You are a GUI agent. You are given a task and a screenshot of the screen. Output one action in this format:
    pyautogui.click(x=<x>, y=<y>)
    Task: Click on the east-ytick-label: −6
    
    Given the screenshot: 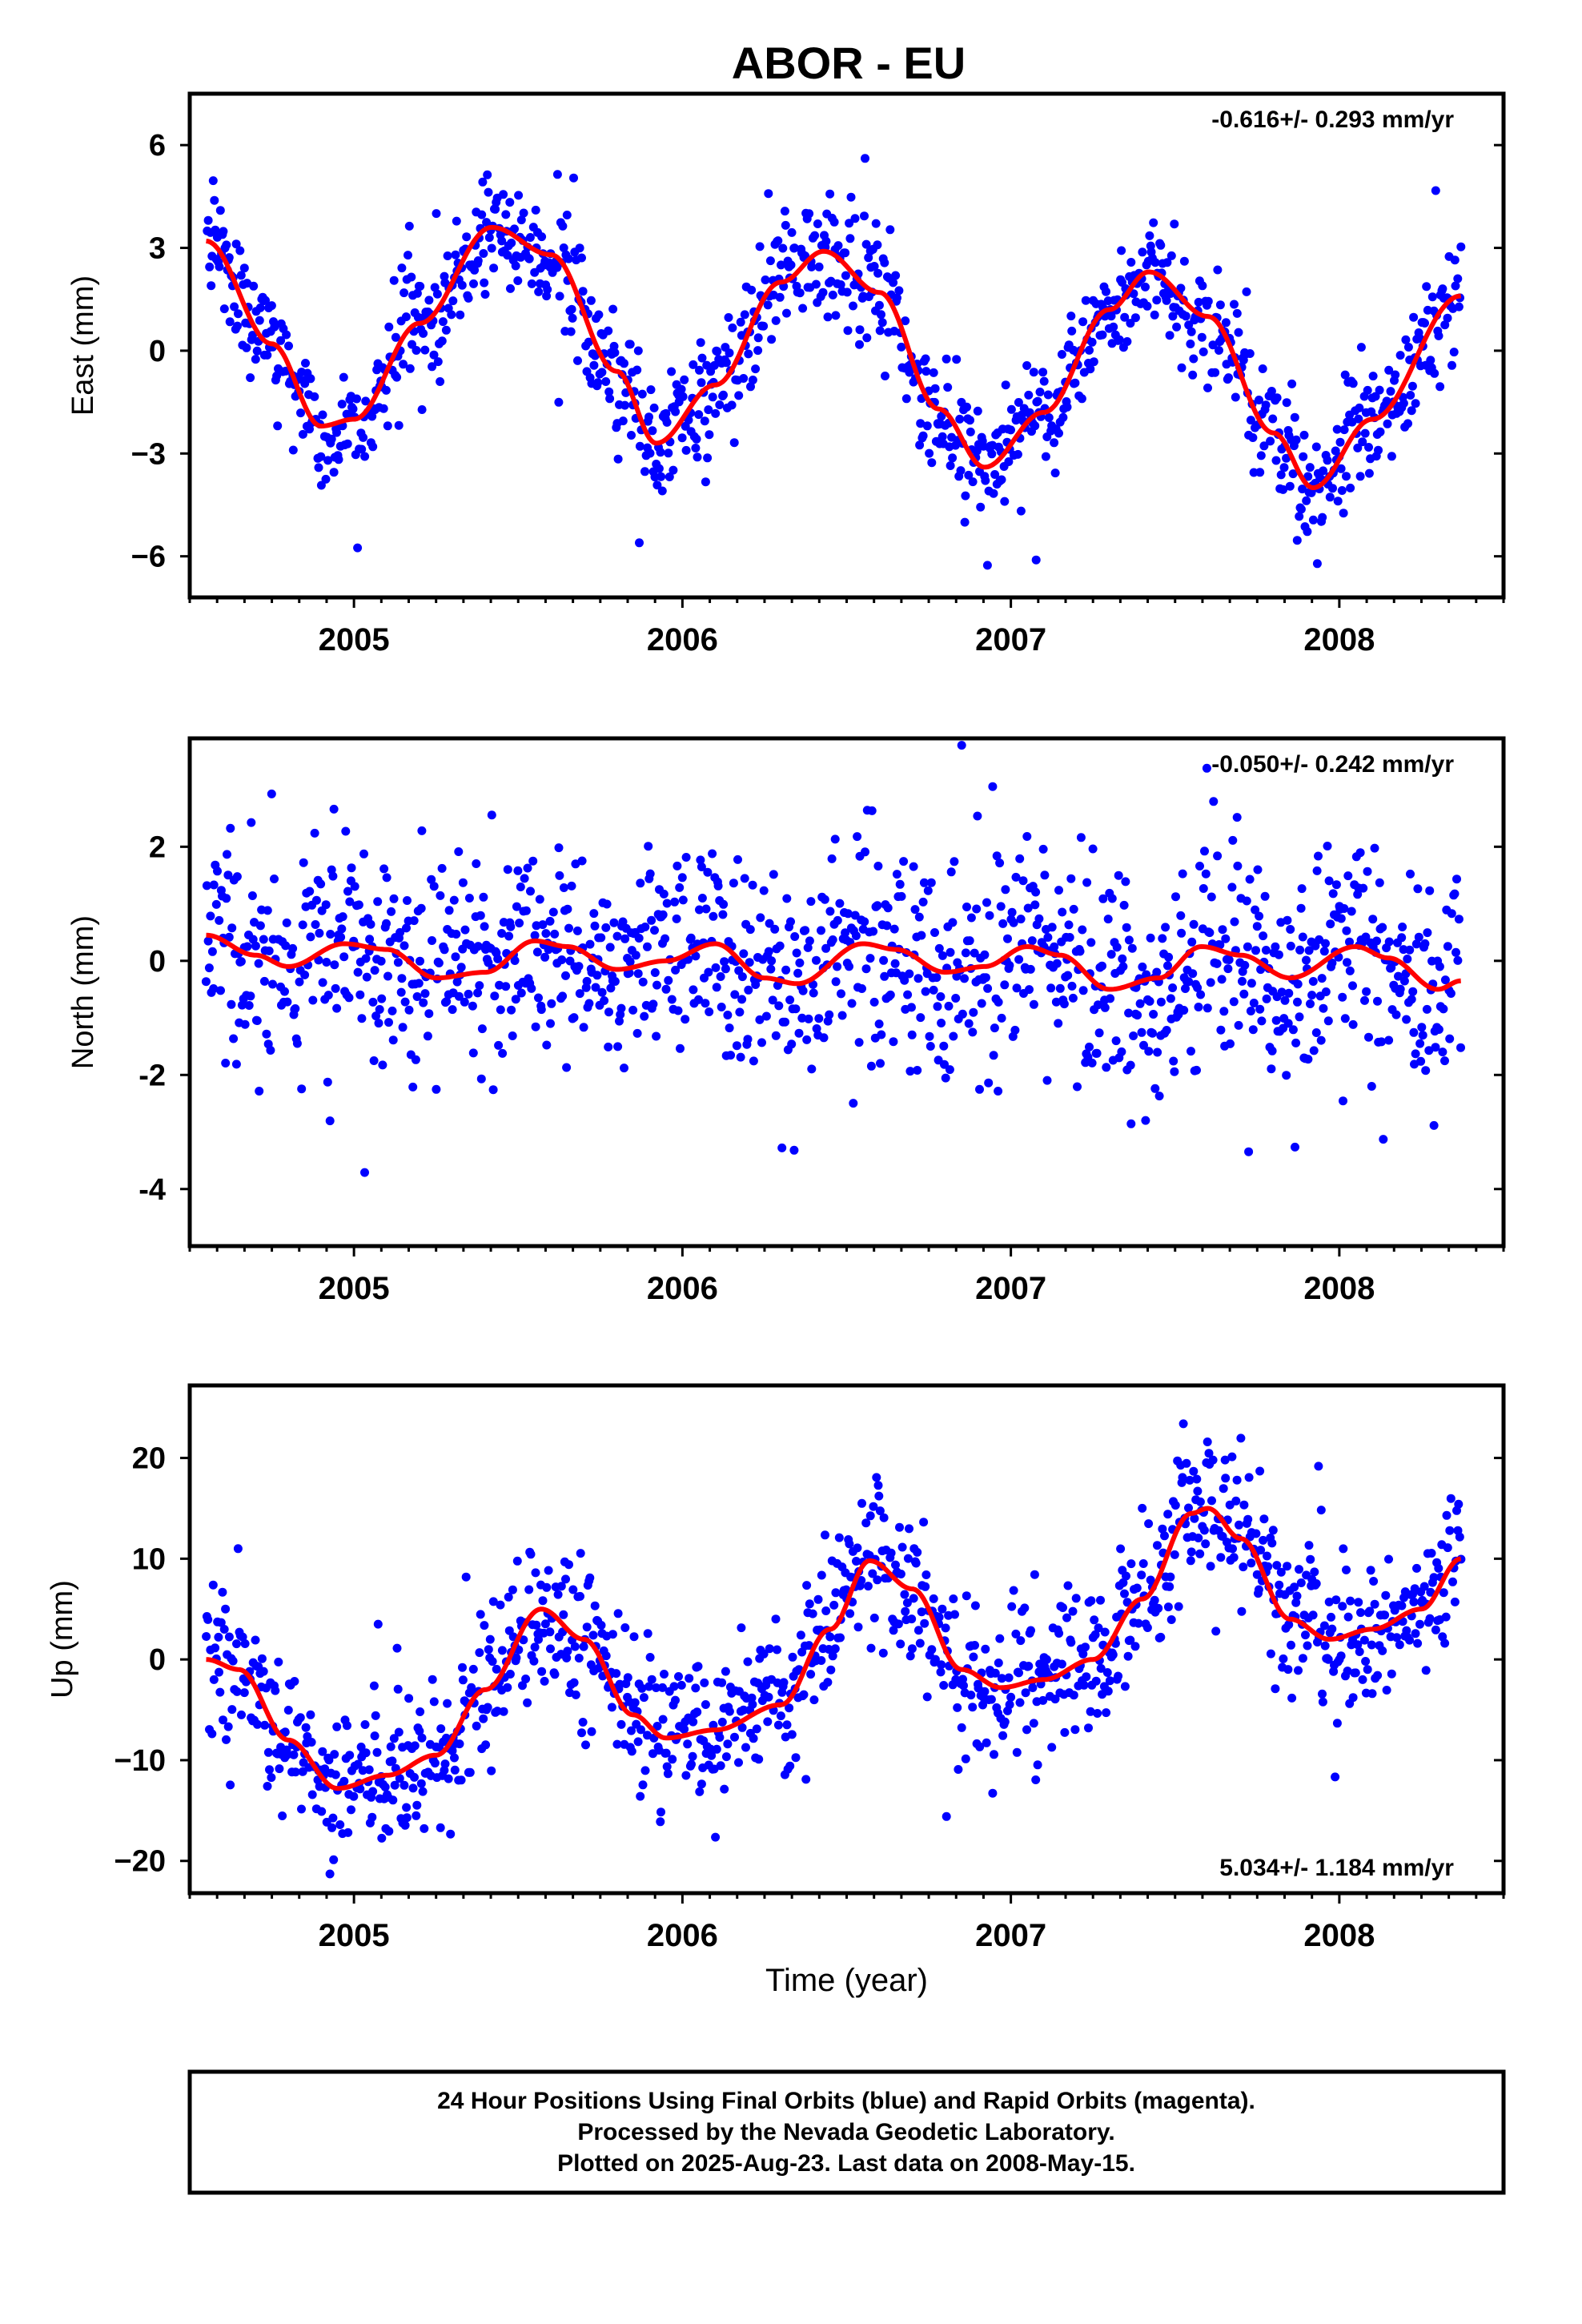 What is the action you would take?
    pyautogui.click(x=148, y=557)
    